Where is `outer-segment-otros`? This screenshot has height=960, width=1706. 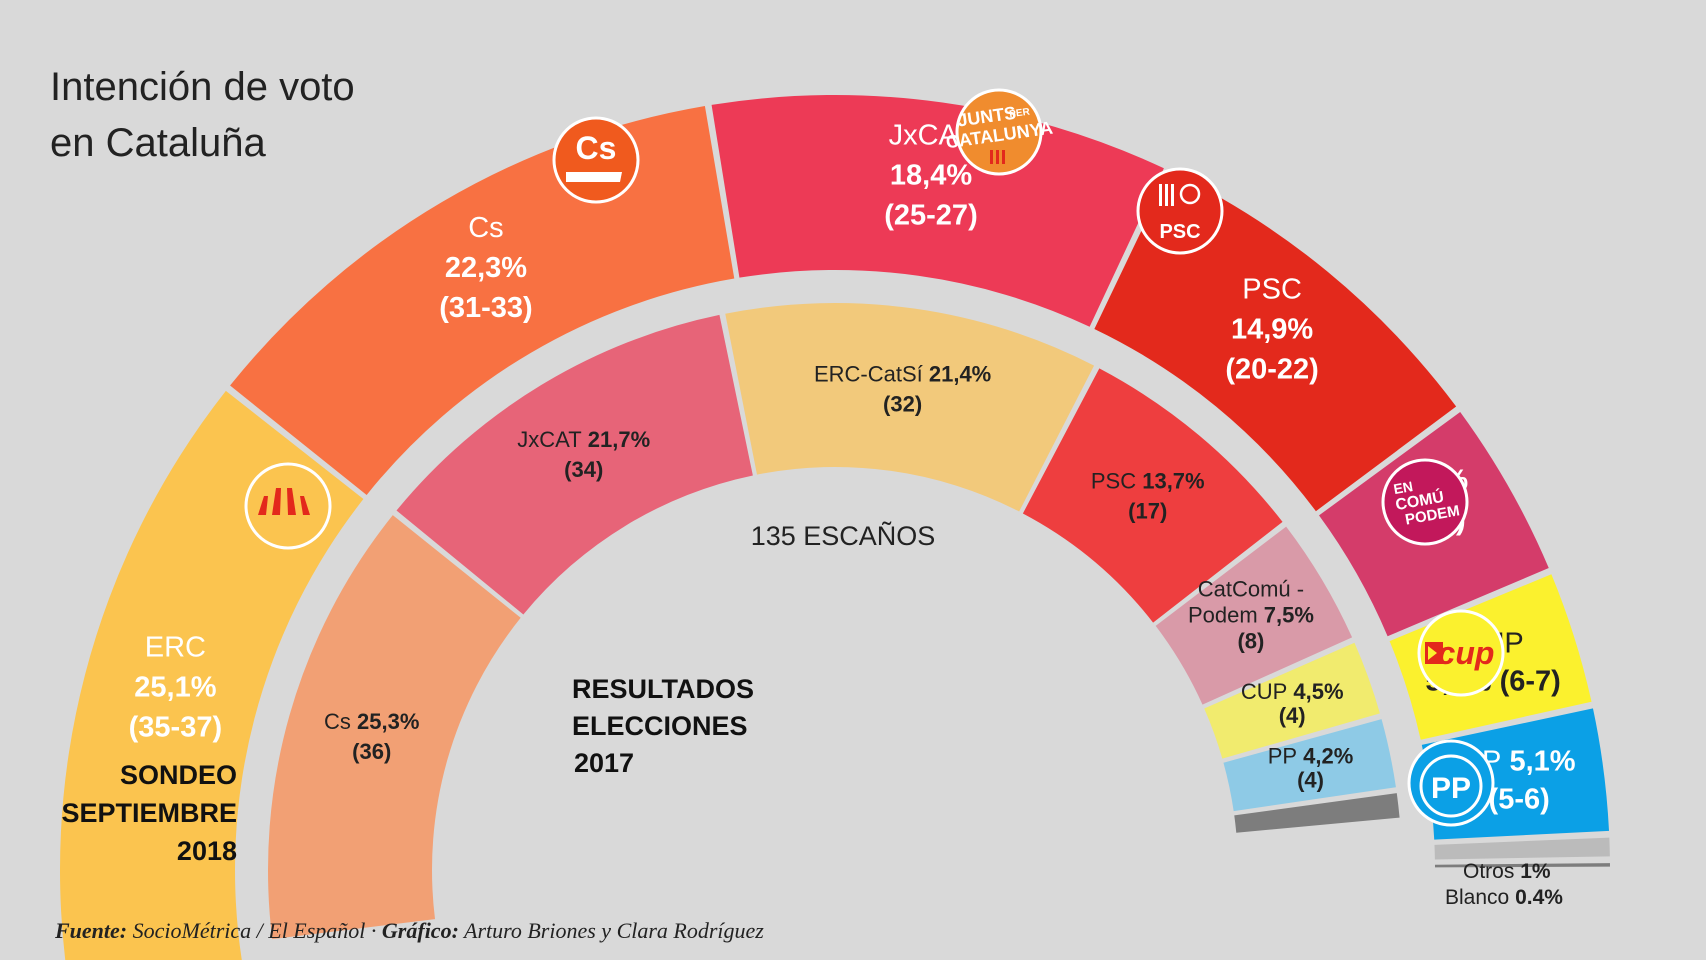 outer-segment-otros is located at coordinates (1522, 848).